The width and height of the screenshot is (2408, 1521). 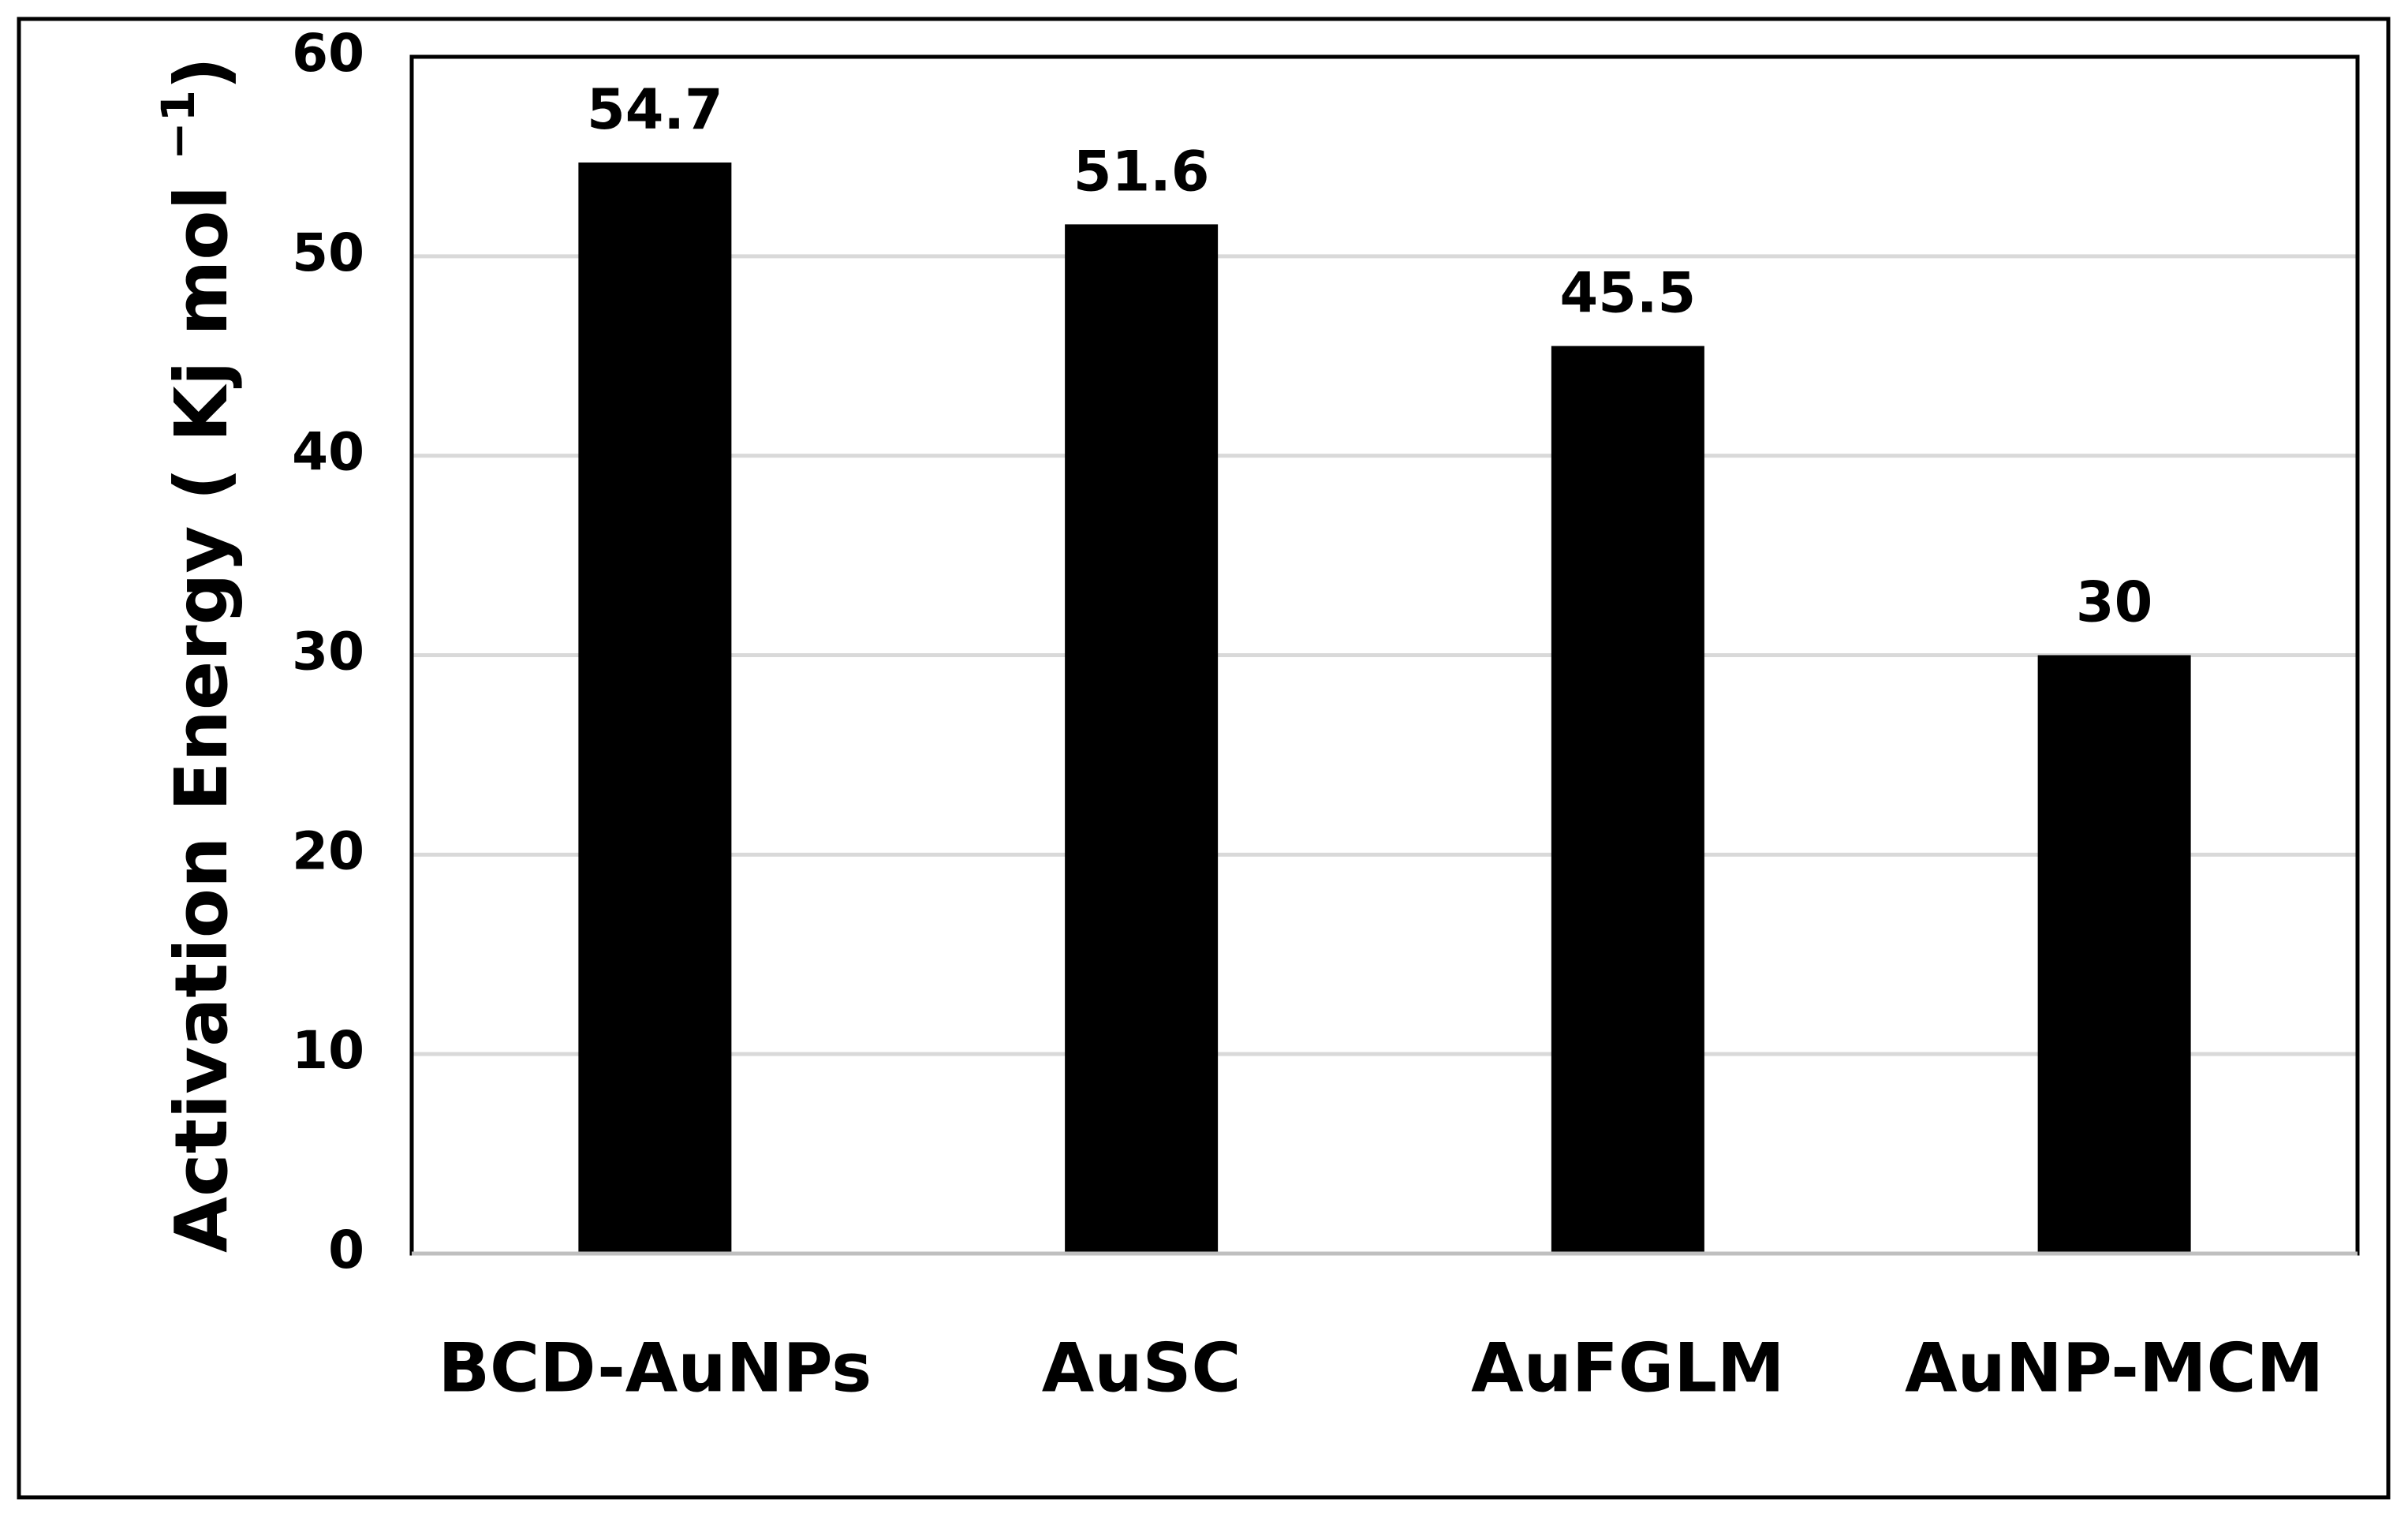 What do you see at coordinates (1628, 293) in the screenshot?
I see `value-label: 45.5` at bounding box center [1628, 293].